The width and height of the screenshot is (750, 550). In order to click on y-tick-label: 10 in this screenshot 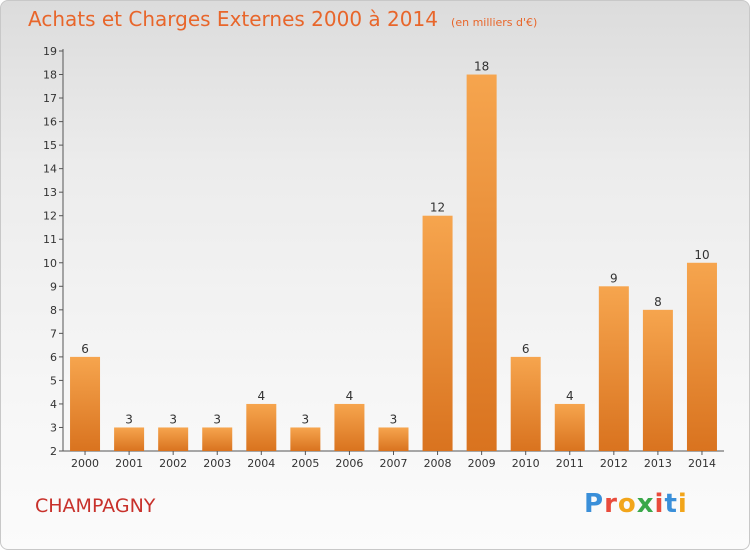, I will do `click(50, 263)`.